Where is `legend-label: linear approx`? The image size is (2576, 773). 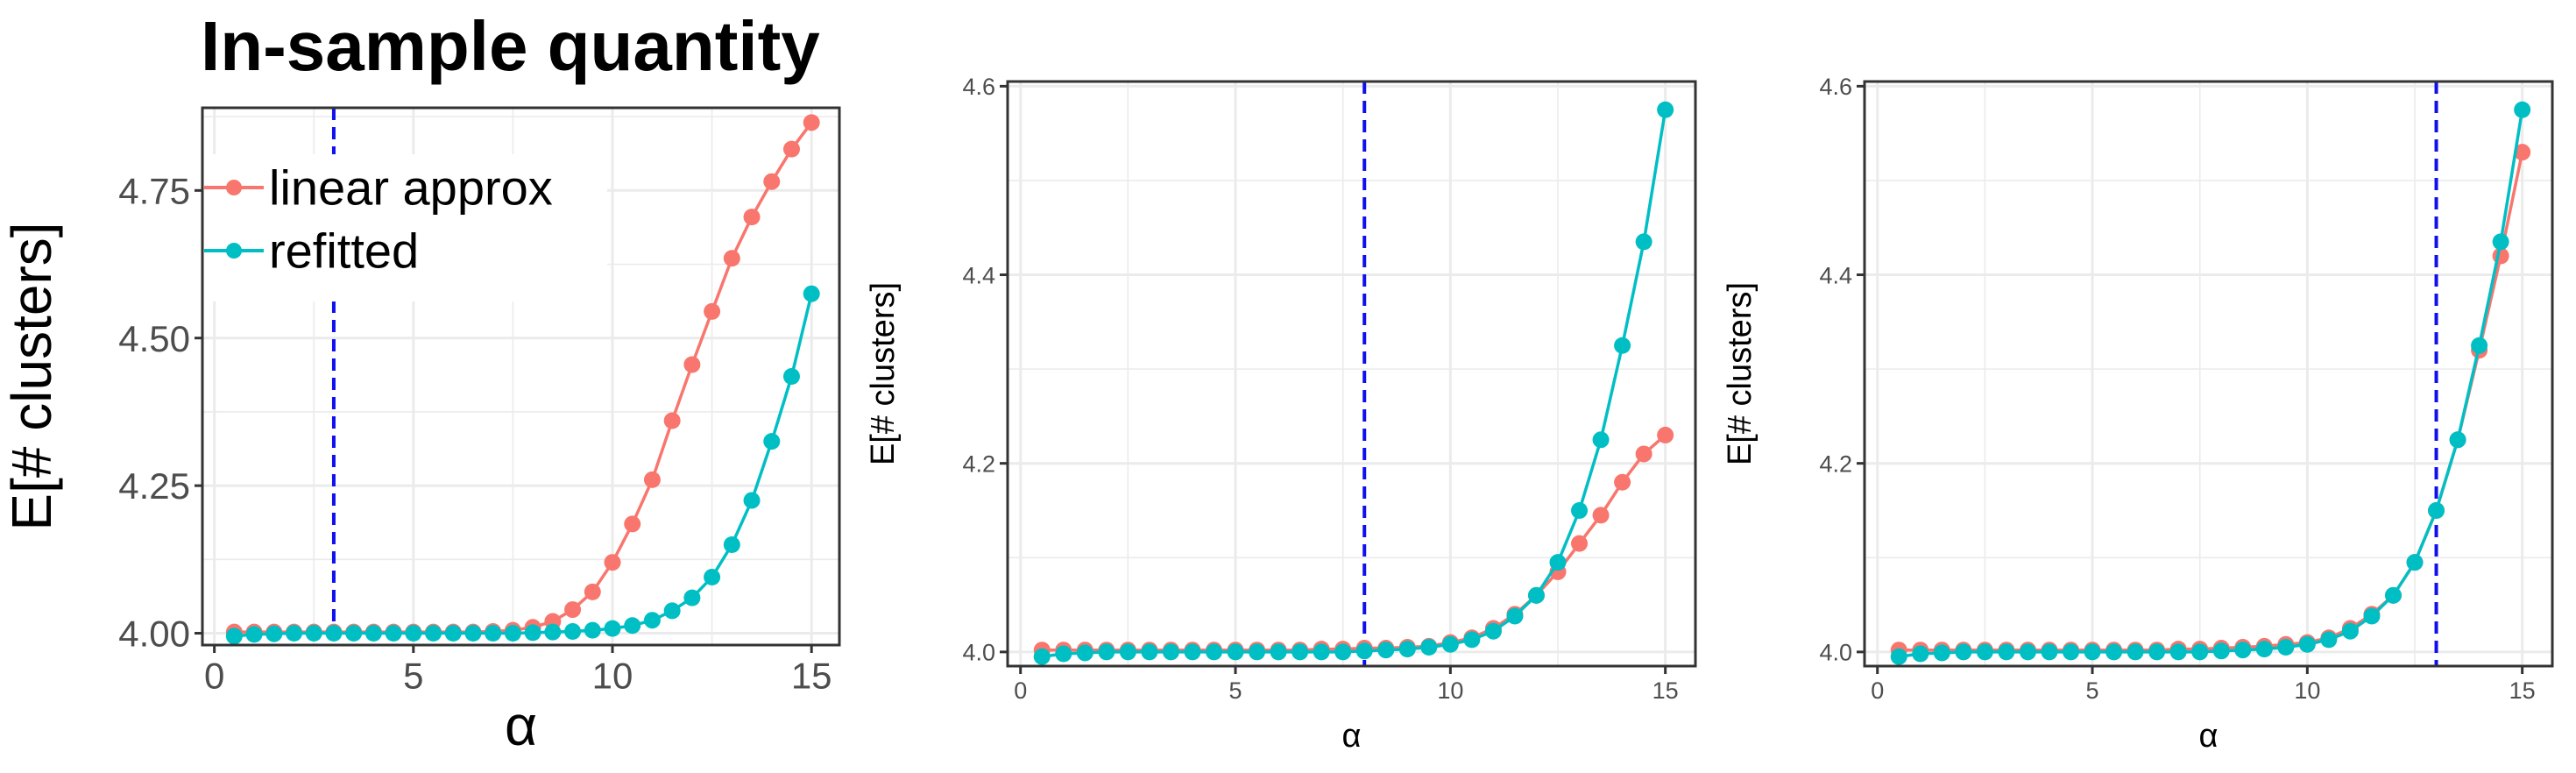
legend-label: linear approx is located at coordinates (411, 188).